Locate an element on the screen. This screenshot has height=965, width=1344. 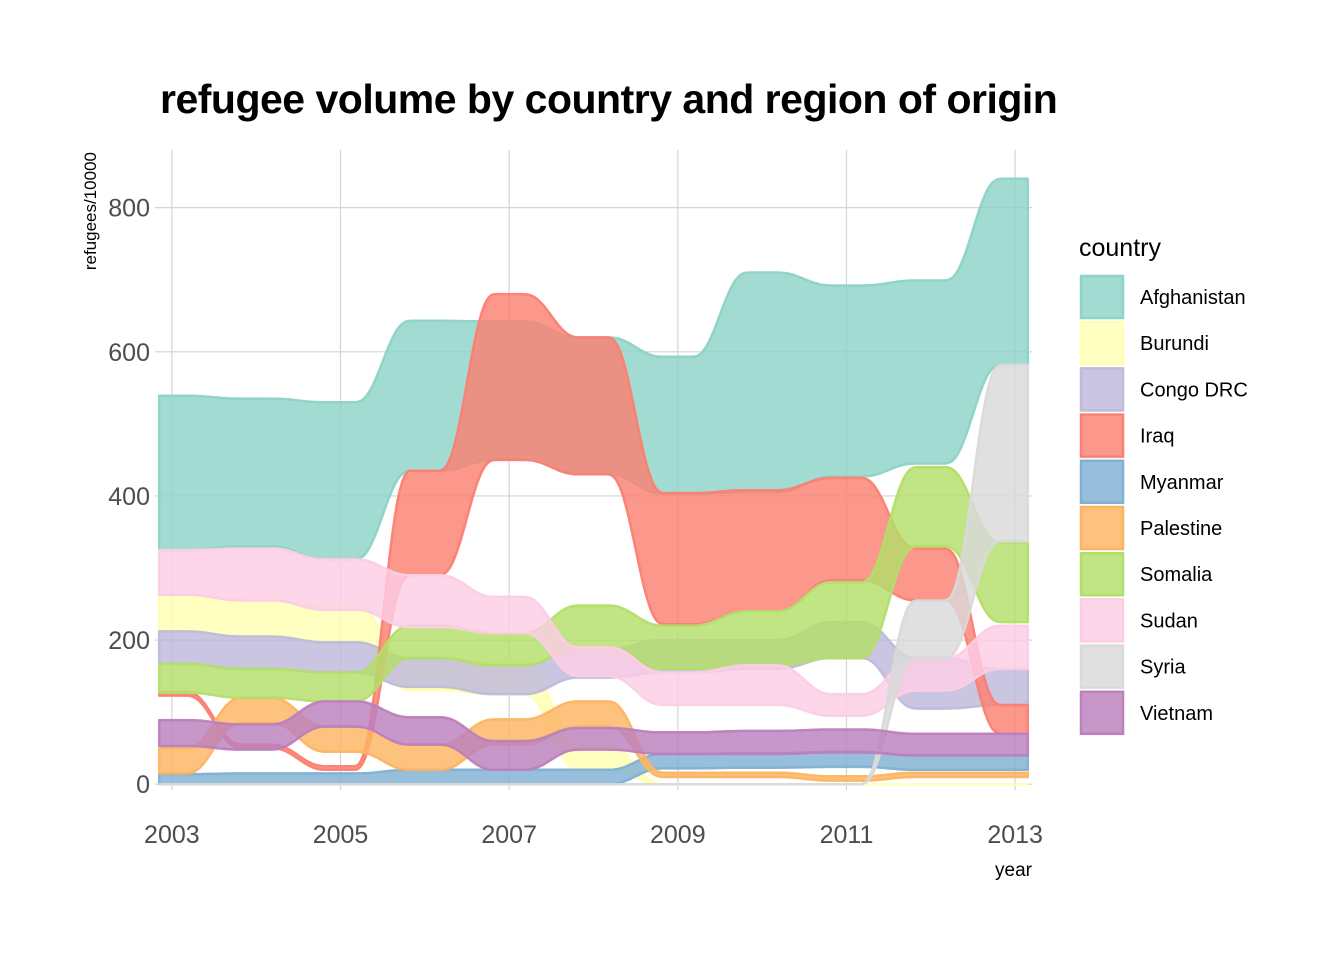
x-axis-label: year is located at coordinates (1014, 870).